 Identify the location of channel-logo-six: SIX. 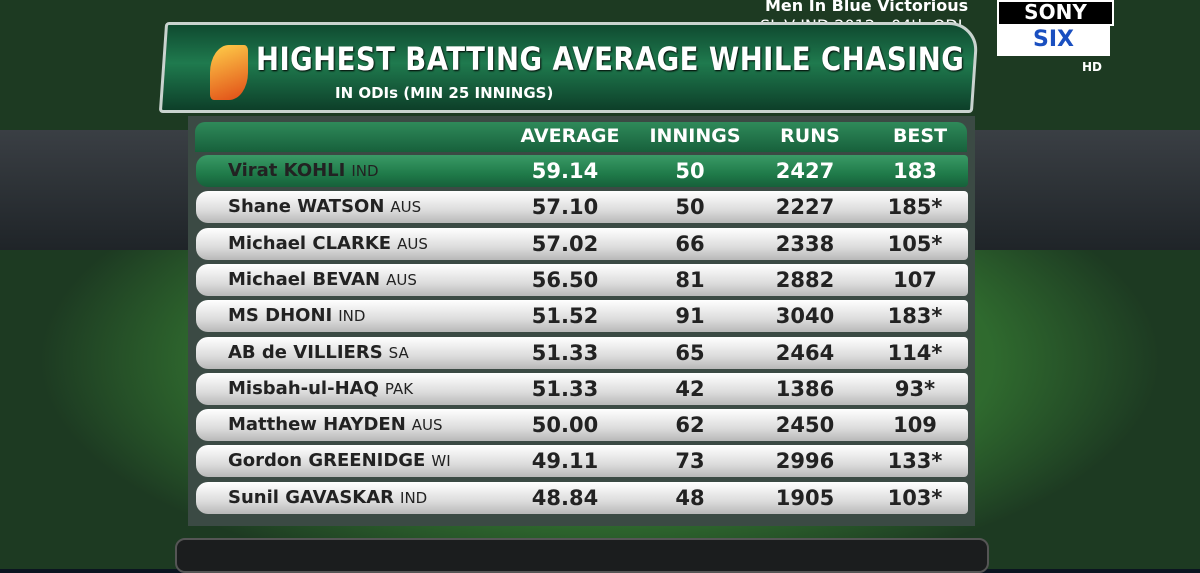
(1053, 40).